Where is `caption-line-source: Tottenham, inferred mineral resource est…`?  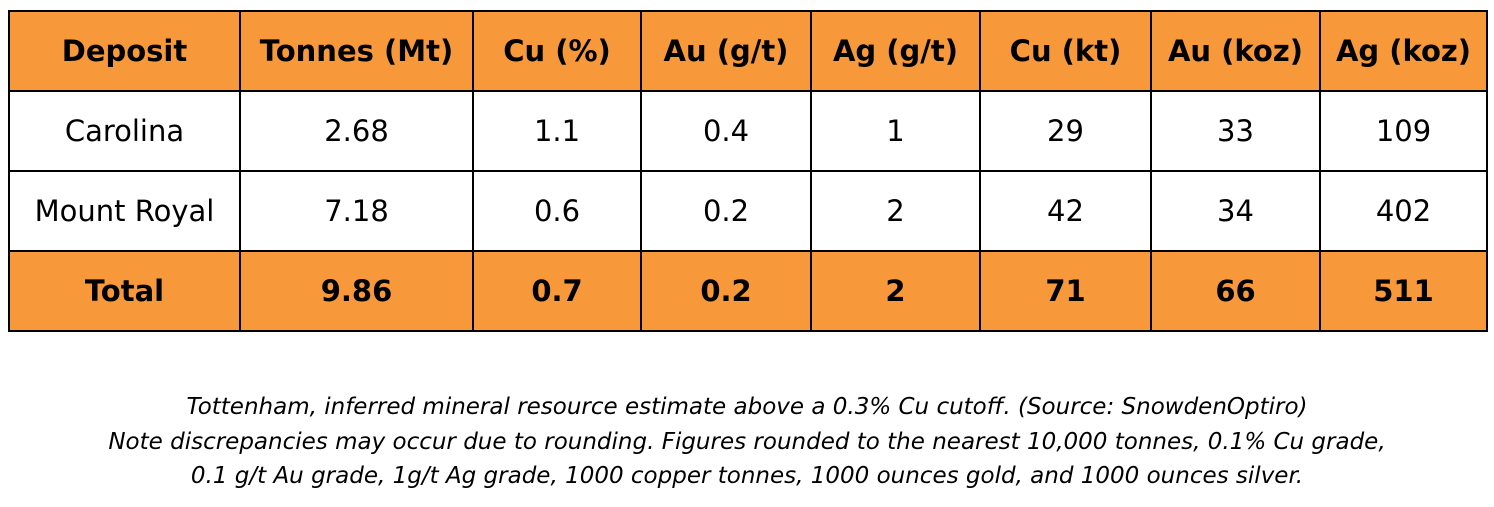 caption-line-source: Tottenham, inferred mineral resource est… is located at coordinates (747, 407).